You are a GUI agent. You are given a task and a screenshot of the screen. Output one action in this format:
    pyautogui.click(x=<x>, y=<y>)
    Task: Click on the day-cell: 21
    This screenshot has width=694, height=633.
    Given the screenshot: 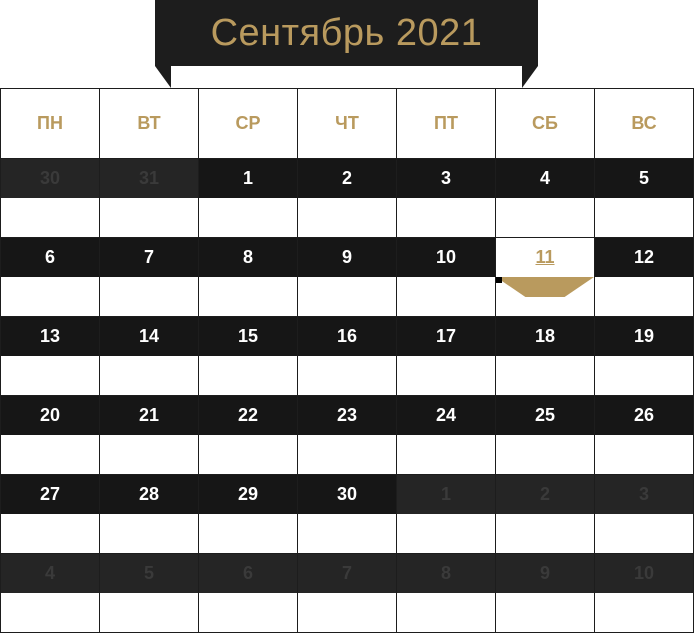 What is the action you would take?
    pyautogui.click(x=149, y=435)
    